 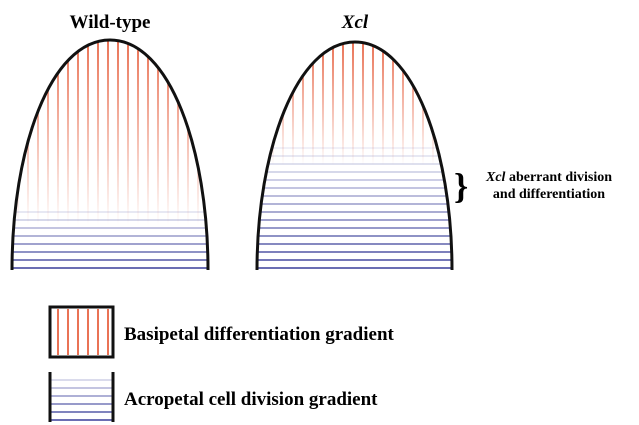 I want to click on annotation-text: aberrant division, so click(x=560, y=177).